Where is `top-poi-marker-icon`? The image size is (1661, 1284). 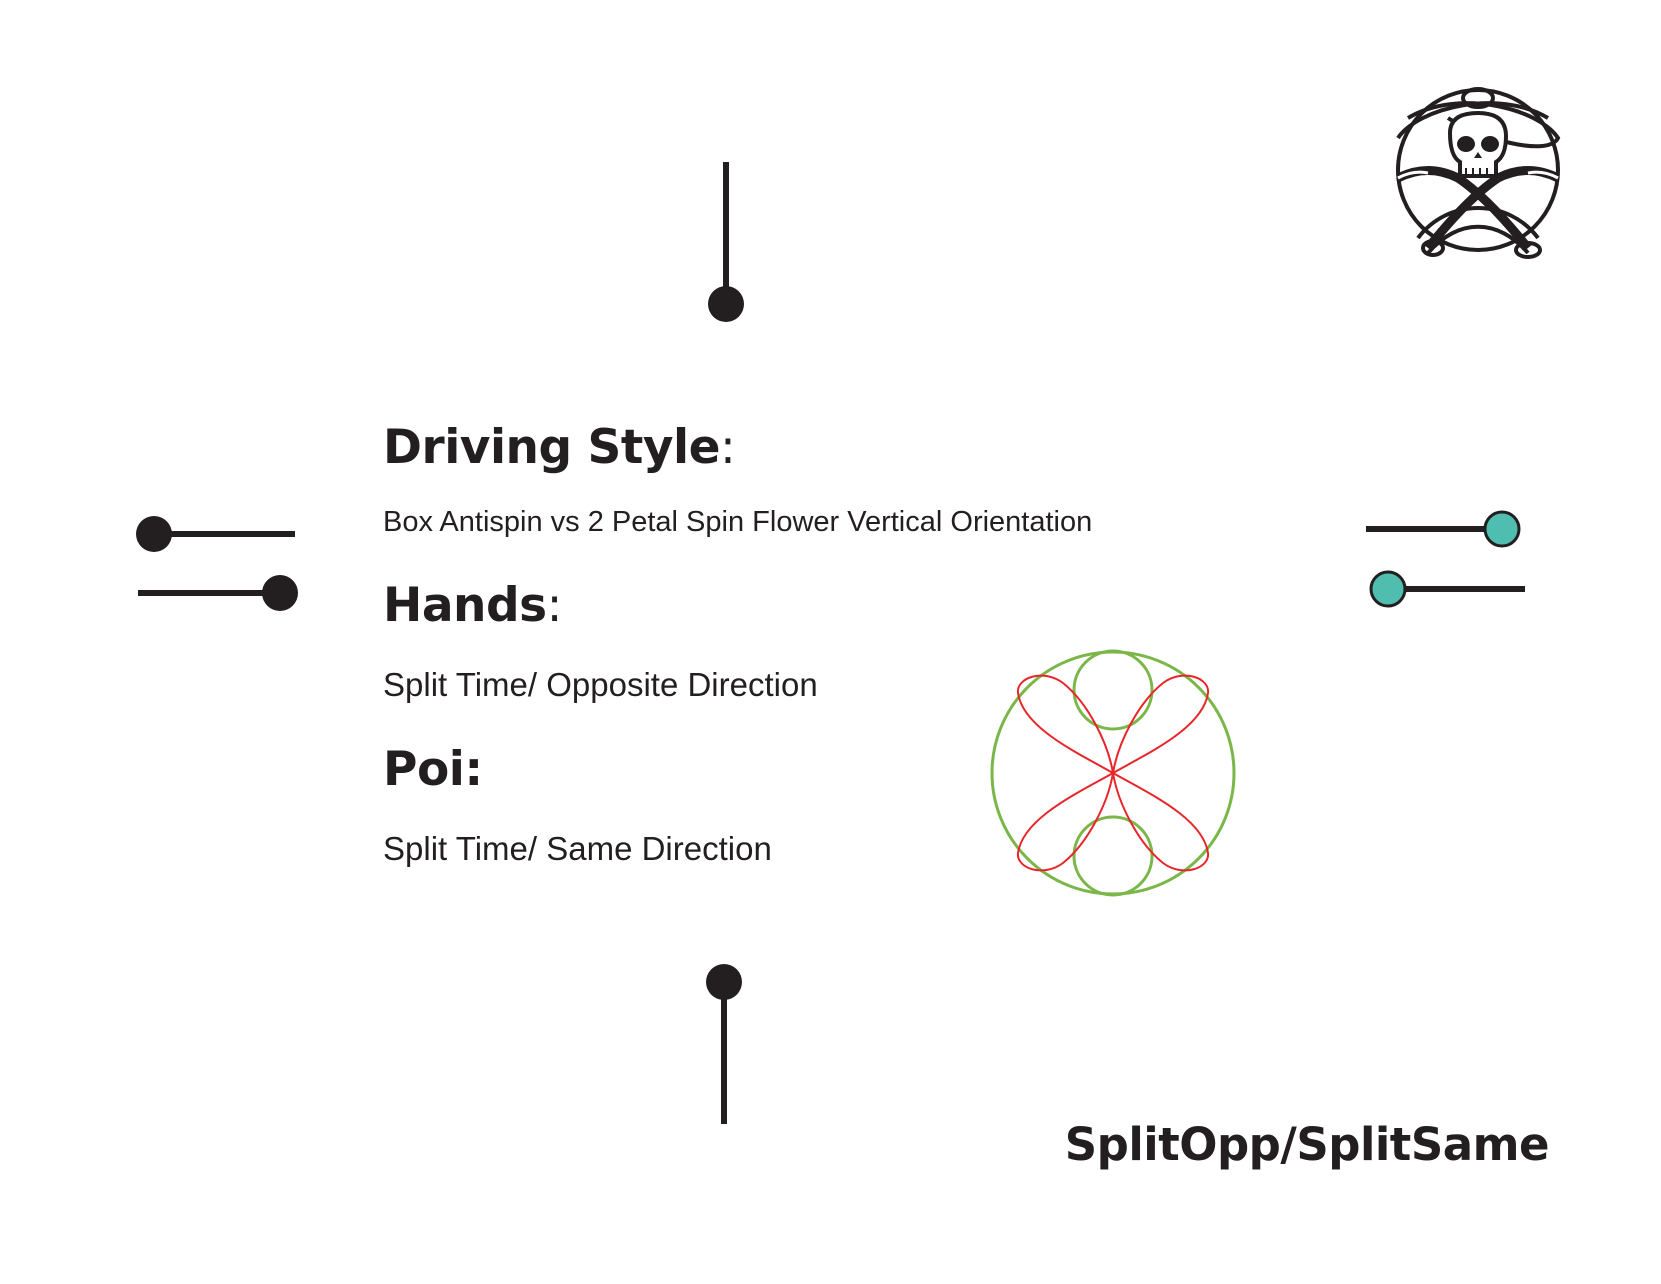 top-poi-marker-icon is located at coordinates (726, 242).